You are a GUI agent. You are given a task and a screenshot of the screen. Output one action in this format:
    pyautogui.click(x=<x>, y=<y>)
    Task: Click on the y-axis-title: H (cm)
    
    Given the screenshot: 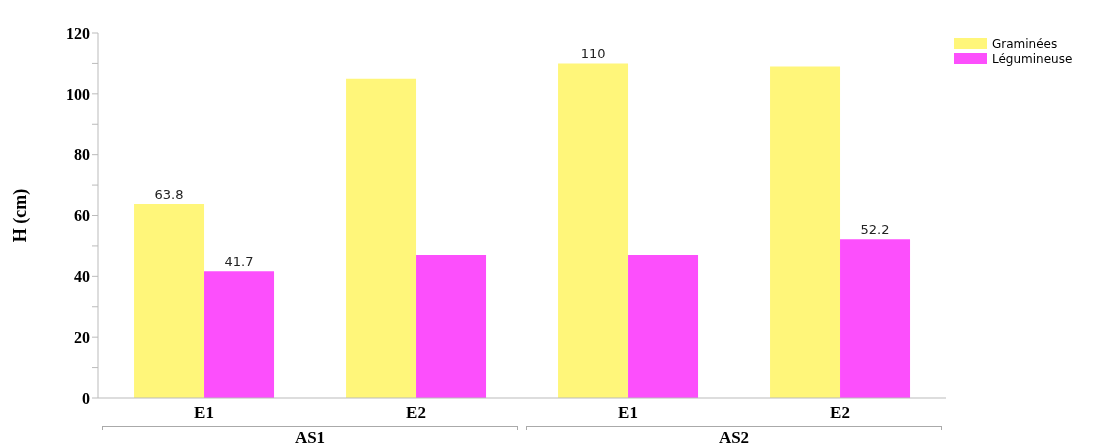 What is the action you would take?
    pyautogui.click(x=21, y=215)
    